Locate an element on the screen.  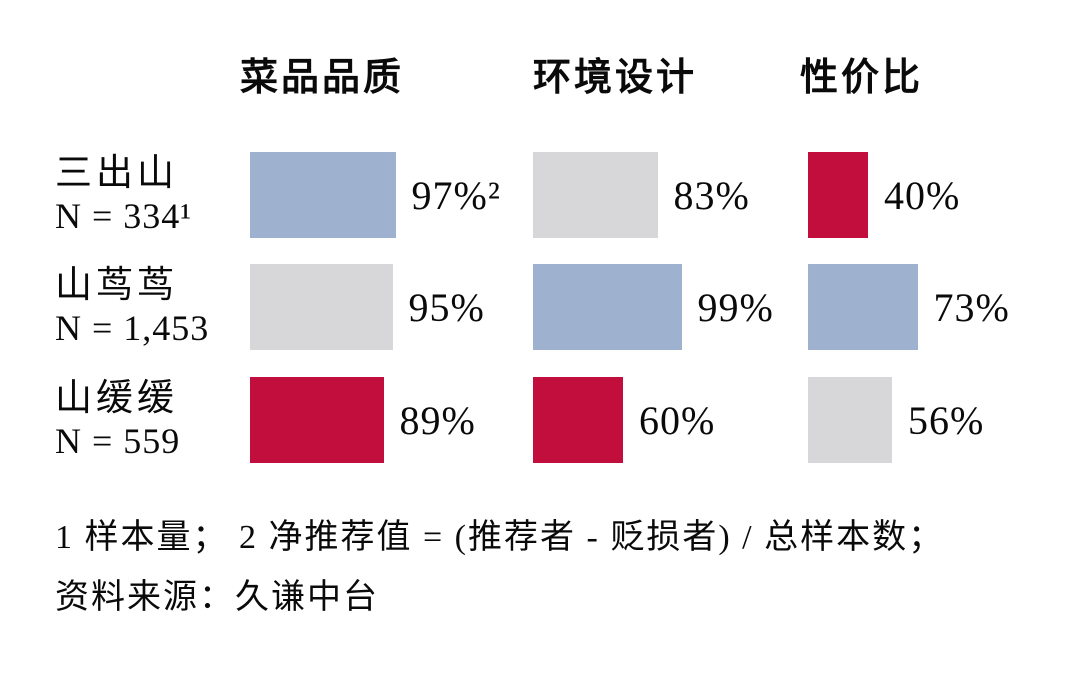
bar-cell: 97%² is located at coordinates (375, 195).